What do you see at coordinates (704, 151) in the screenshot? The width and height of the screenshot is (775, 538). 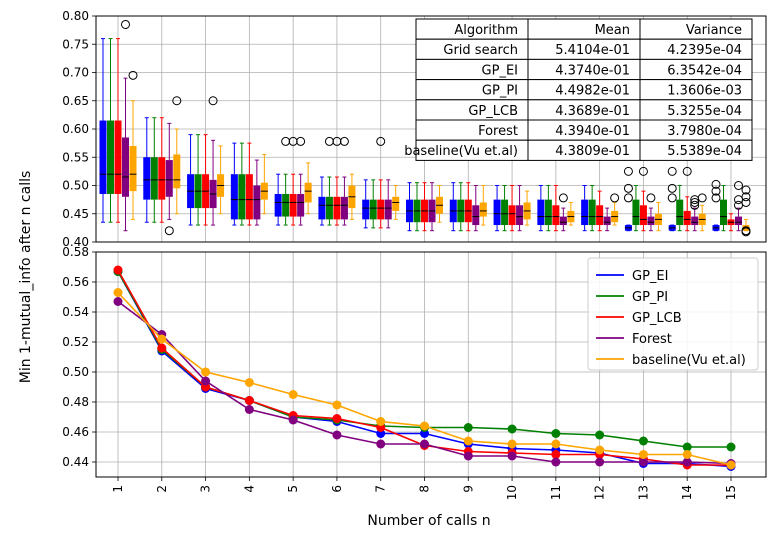 I see `table-value: 5.5389e-04` at bounding box center [704, 151].